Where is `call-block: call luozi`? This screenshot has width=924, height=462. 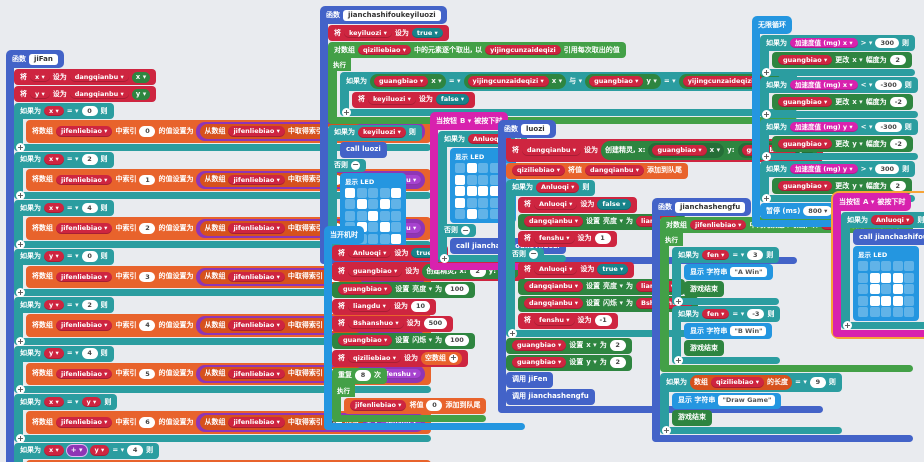 call-block: call luozi is located at coordinates (363, 149).